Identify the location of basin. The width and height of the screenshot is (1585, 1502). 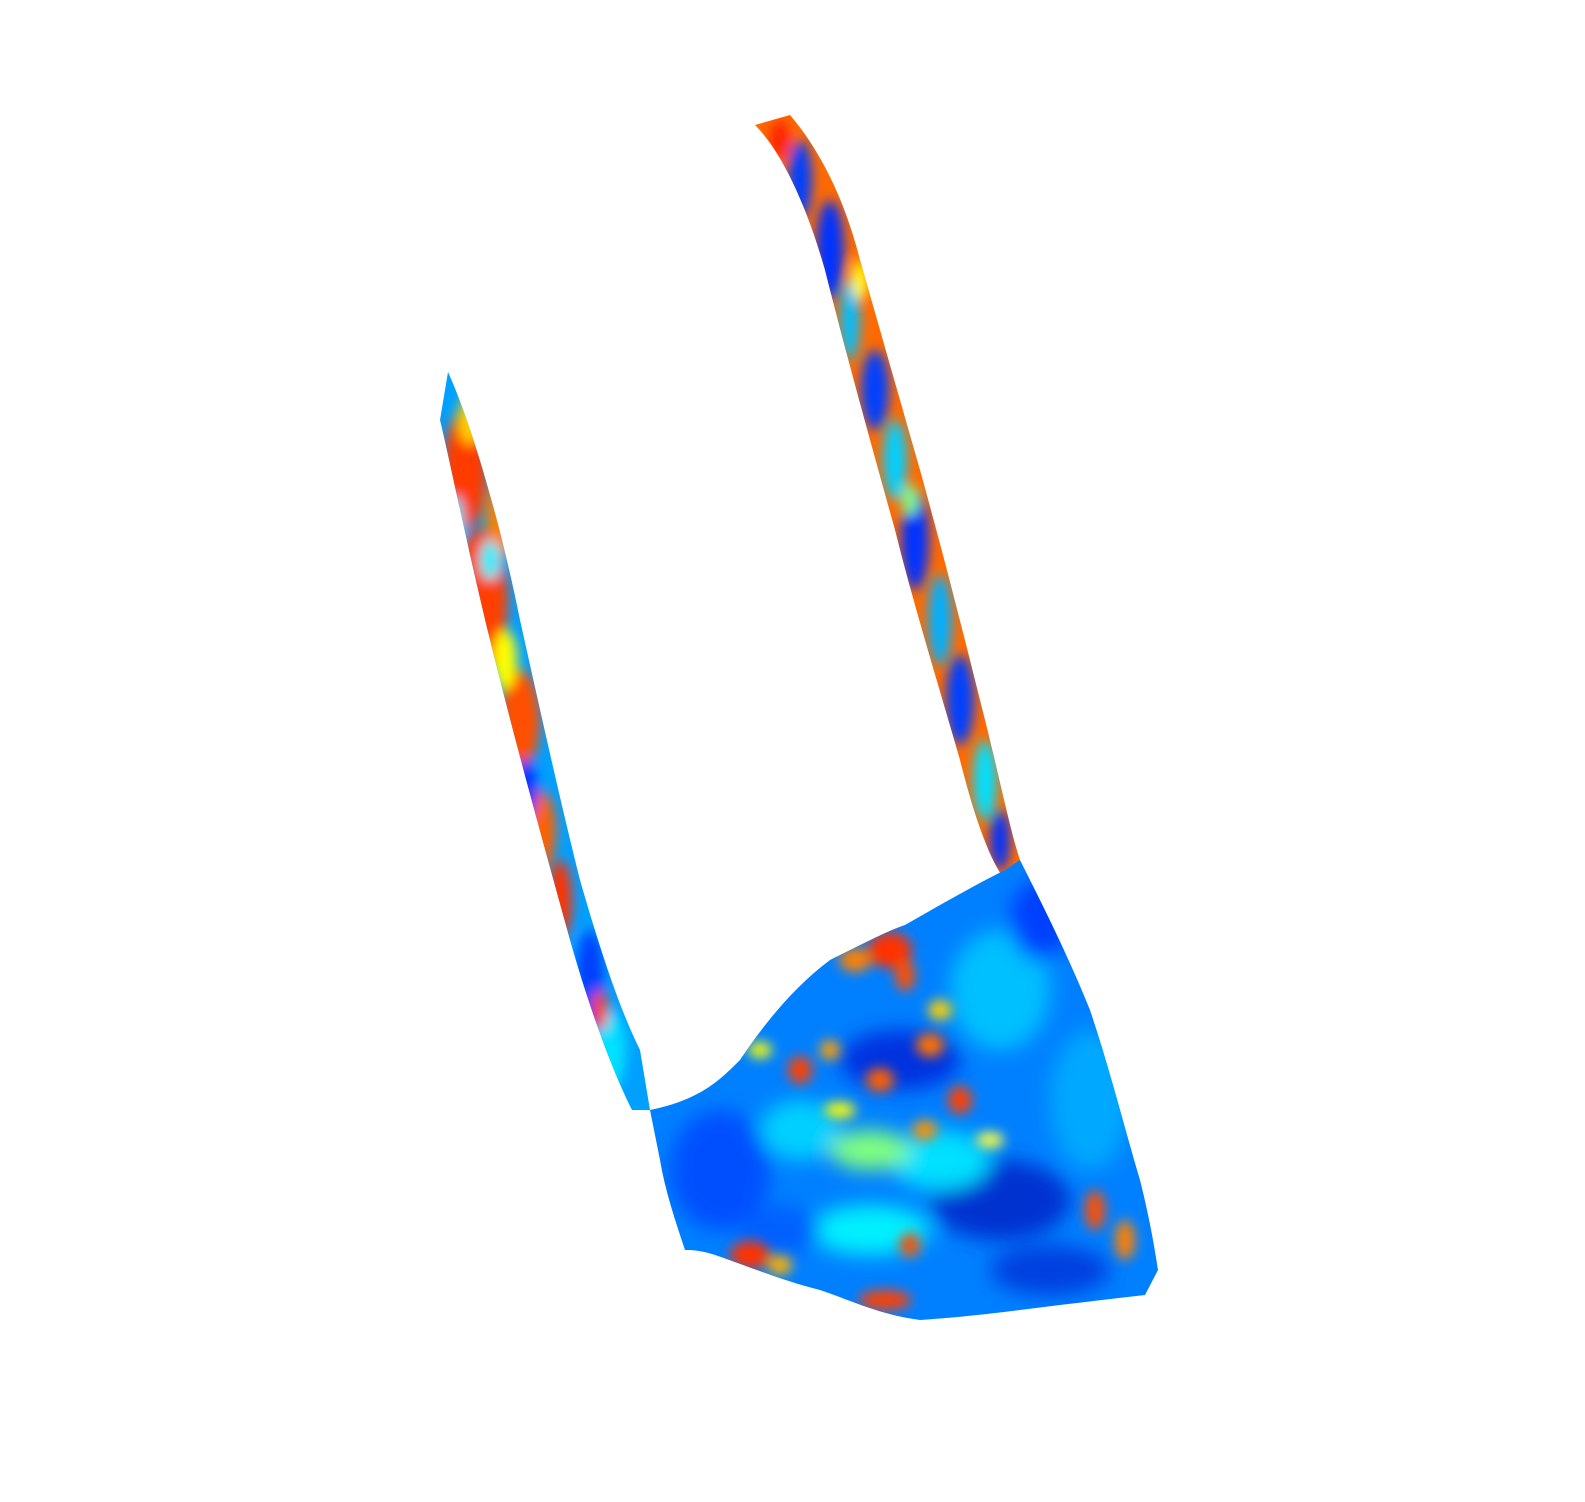
(904, 1090).